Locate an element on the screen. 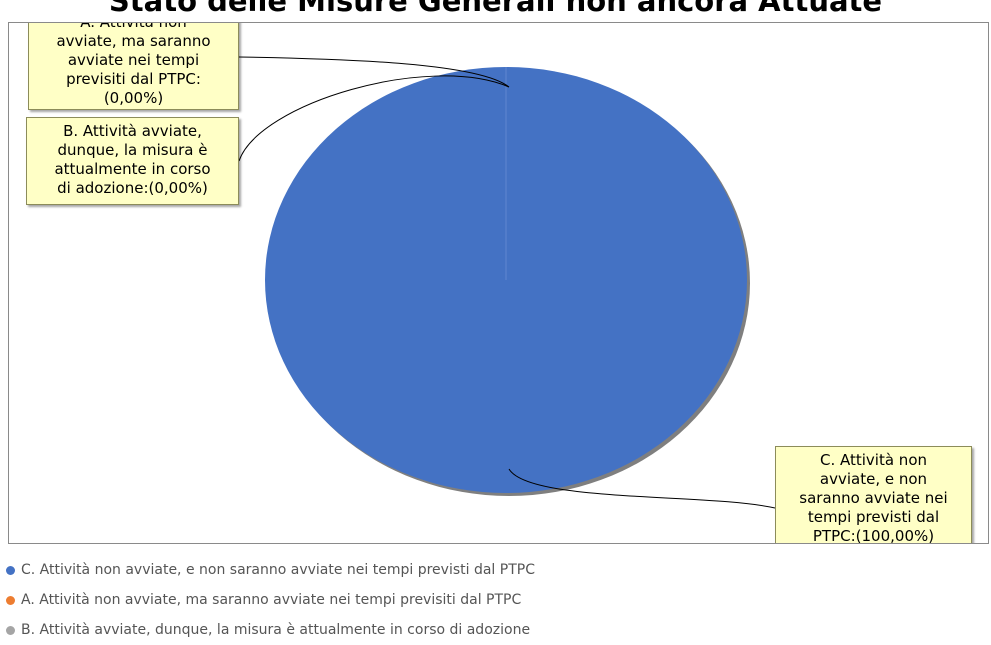 The width and height of the screenshot is (991, 645). callout-c-line: avviate, e non is located at coordinates (873, 479).